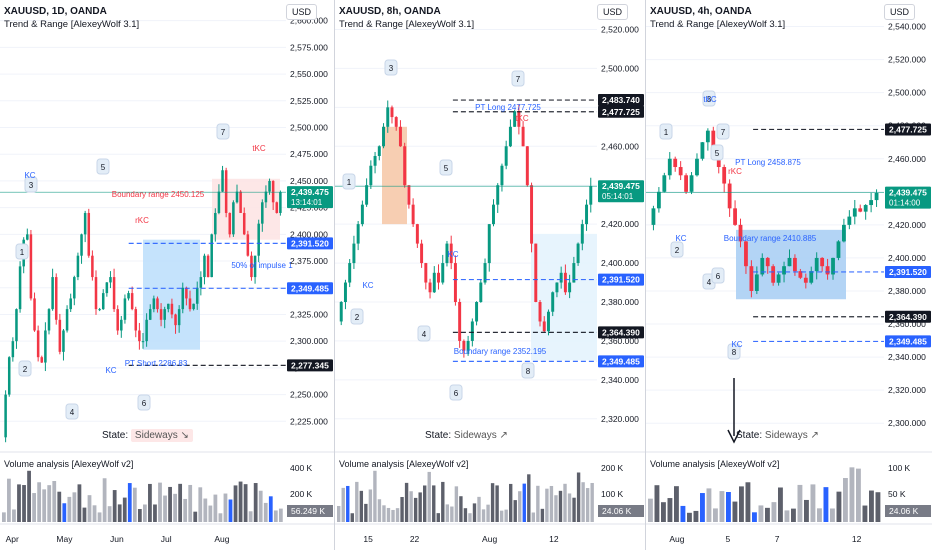 The image size is (932, 550). I want to click on price-badge-label: 2,349.485, so click(621, 361).